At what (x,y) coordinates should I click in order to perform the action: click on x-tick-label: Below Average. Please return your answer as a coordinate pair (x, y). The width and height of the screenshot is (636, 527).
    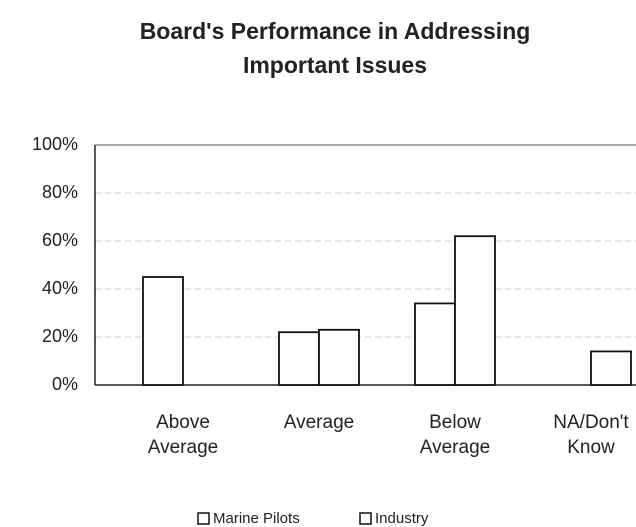
    Looking at the image, I should click on (455, 435).